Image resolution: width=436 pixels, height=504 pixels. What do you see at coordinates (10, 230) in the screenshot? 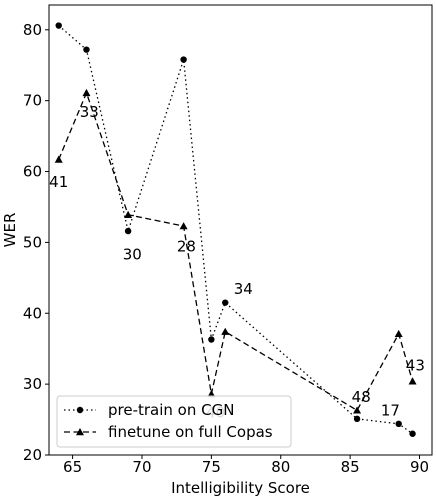
I see `y-axis-label: WER` at bounding box center [10, 230].